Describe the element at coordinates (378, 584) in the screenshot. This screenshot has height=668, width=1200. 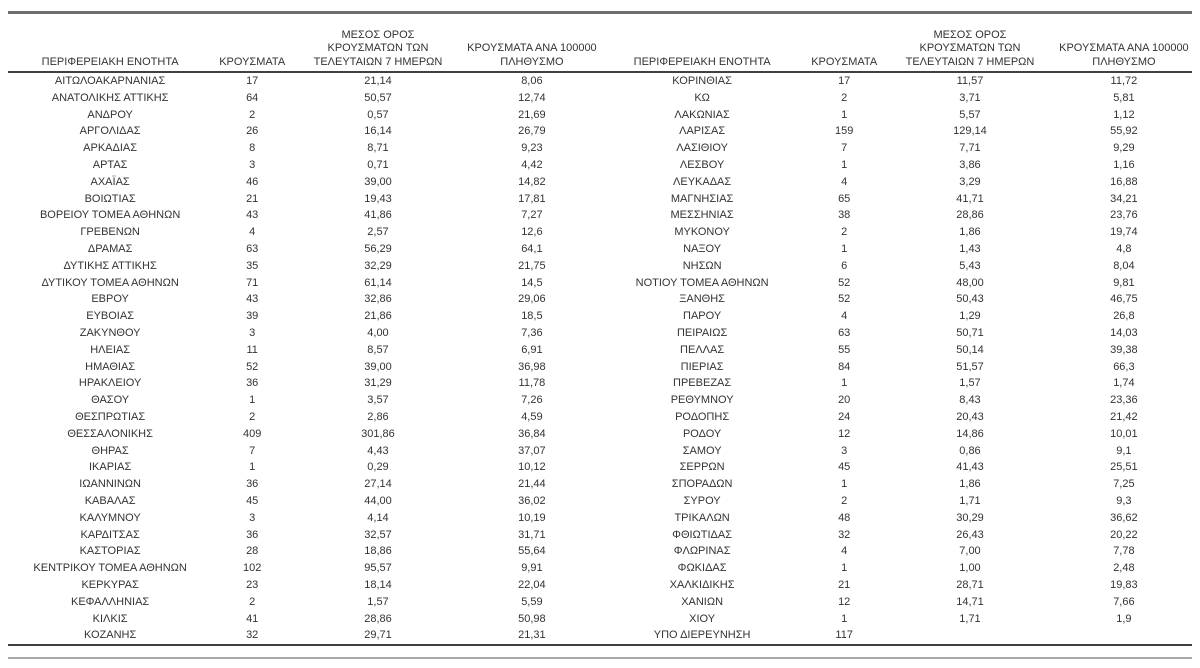
I see `cell-avg7: 18,14` at that location.